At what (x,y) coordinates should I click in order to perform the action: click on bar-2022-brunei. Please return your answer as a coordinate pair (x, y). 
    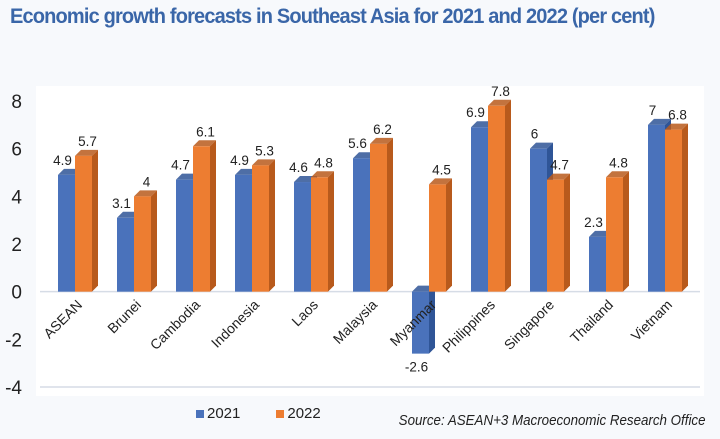
    Looking at the image, I should click on (145, 241).